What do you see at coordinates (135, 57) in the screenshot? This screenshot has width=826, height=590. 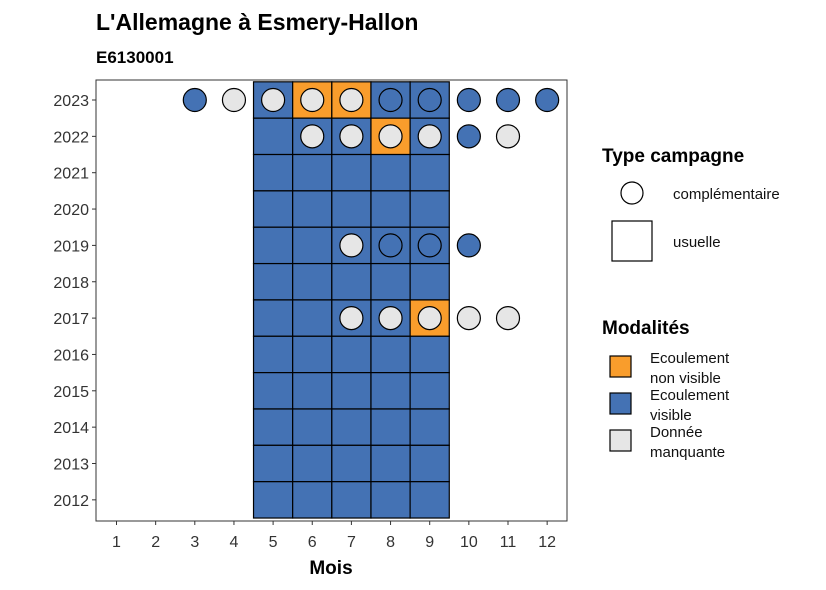 I see `chart-subtitle: E6130001` at bounding box center [135, 57].